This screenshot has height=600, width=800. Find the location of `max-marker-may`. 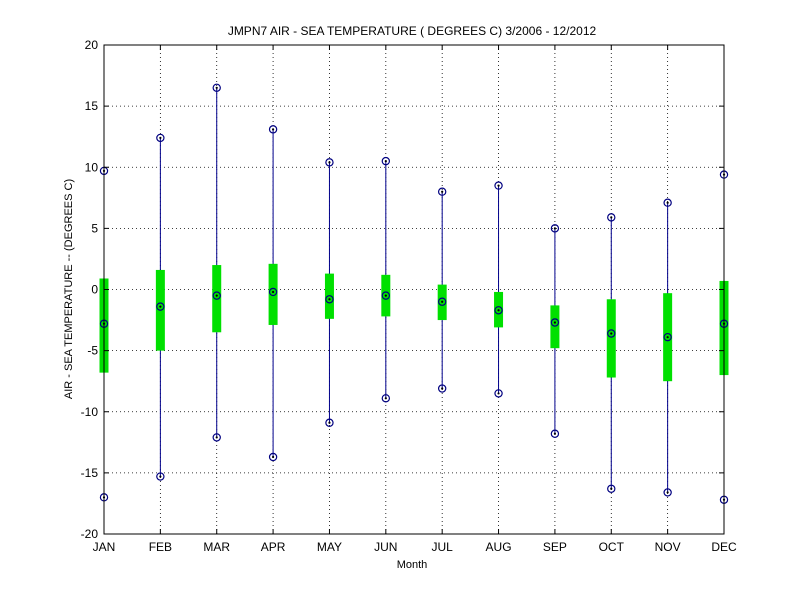

max-marker-may is located at coordinates (329, 162).